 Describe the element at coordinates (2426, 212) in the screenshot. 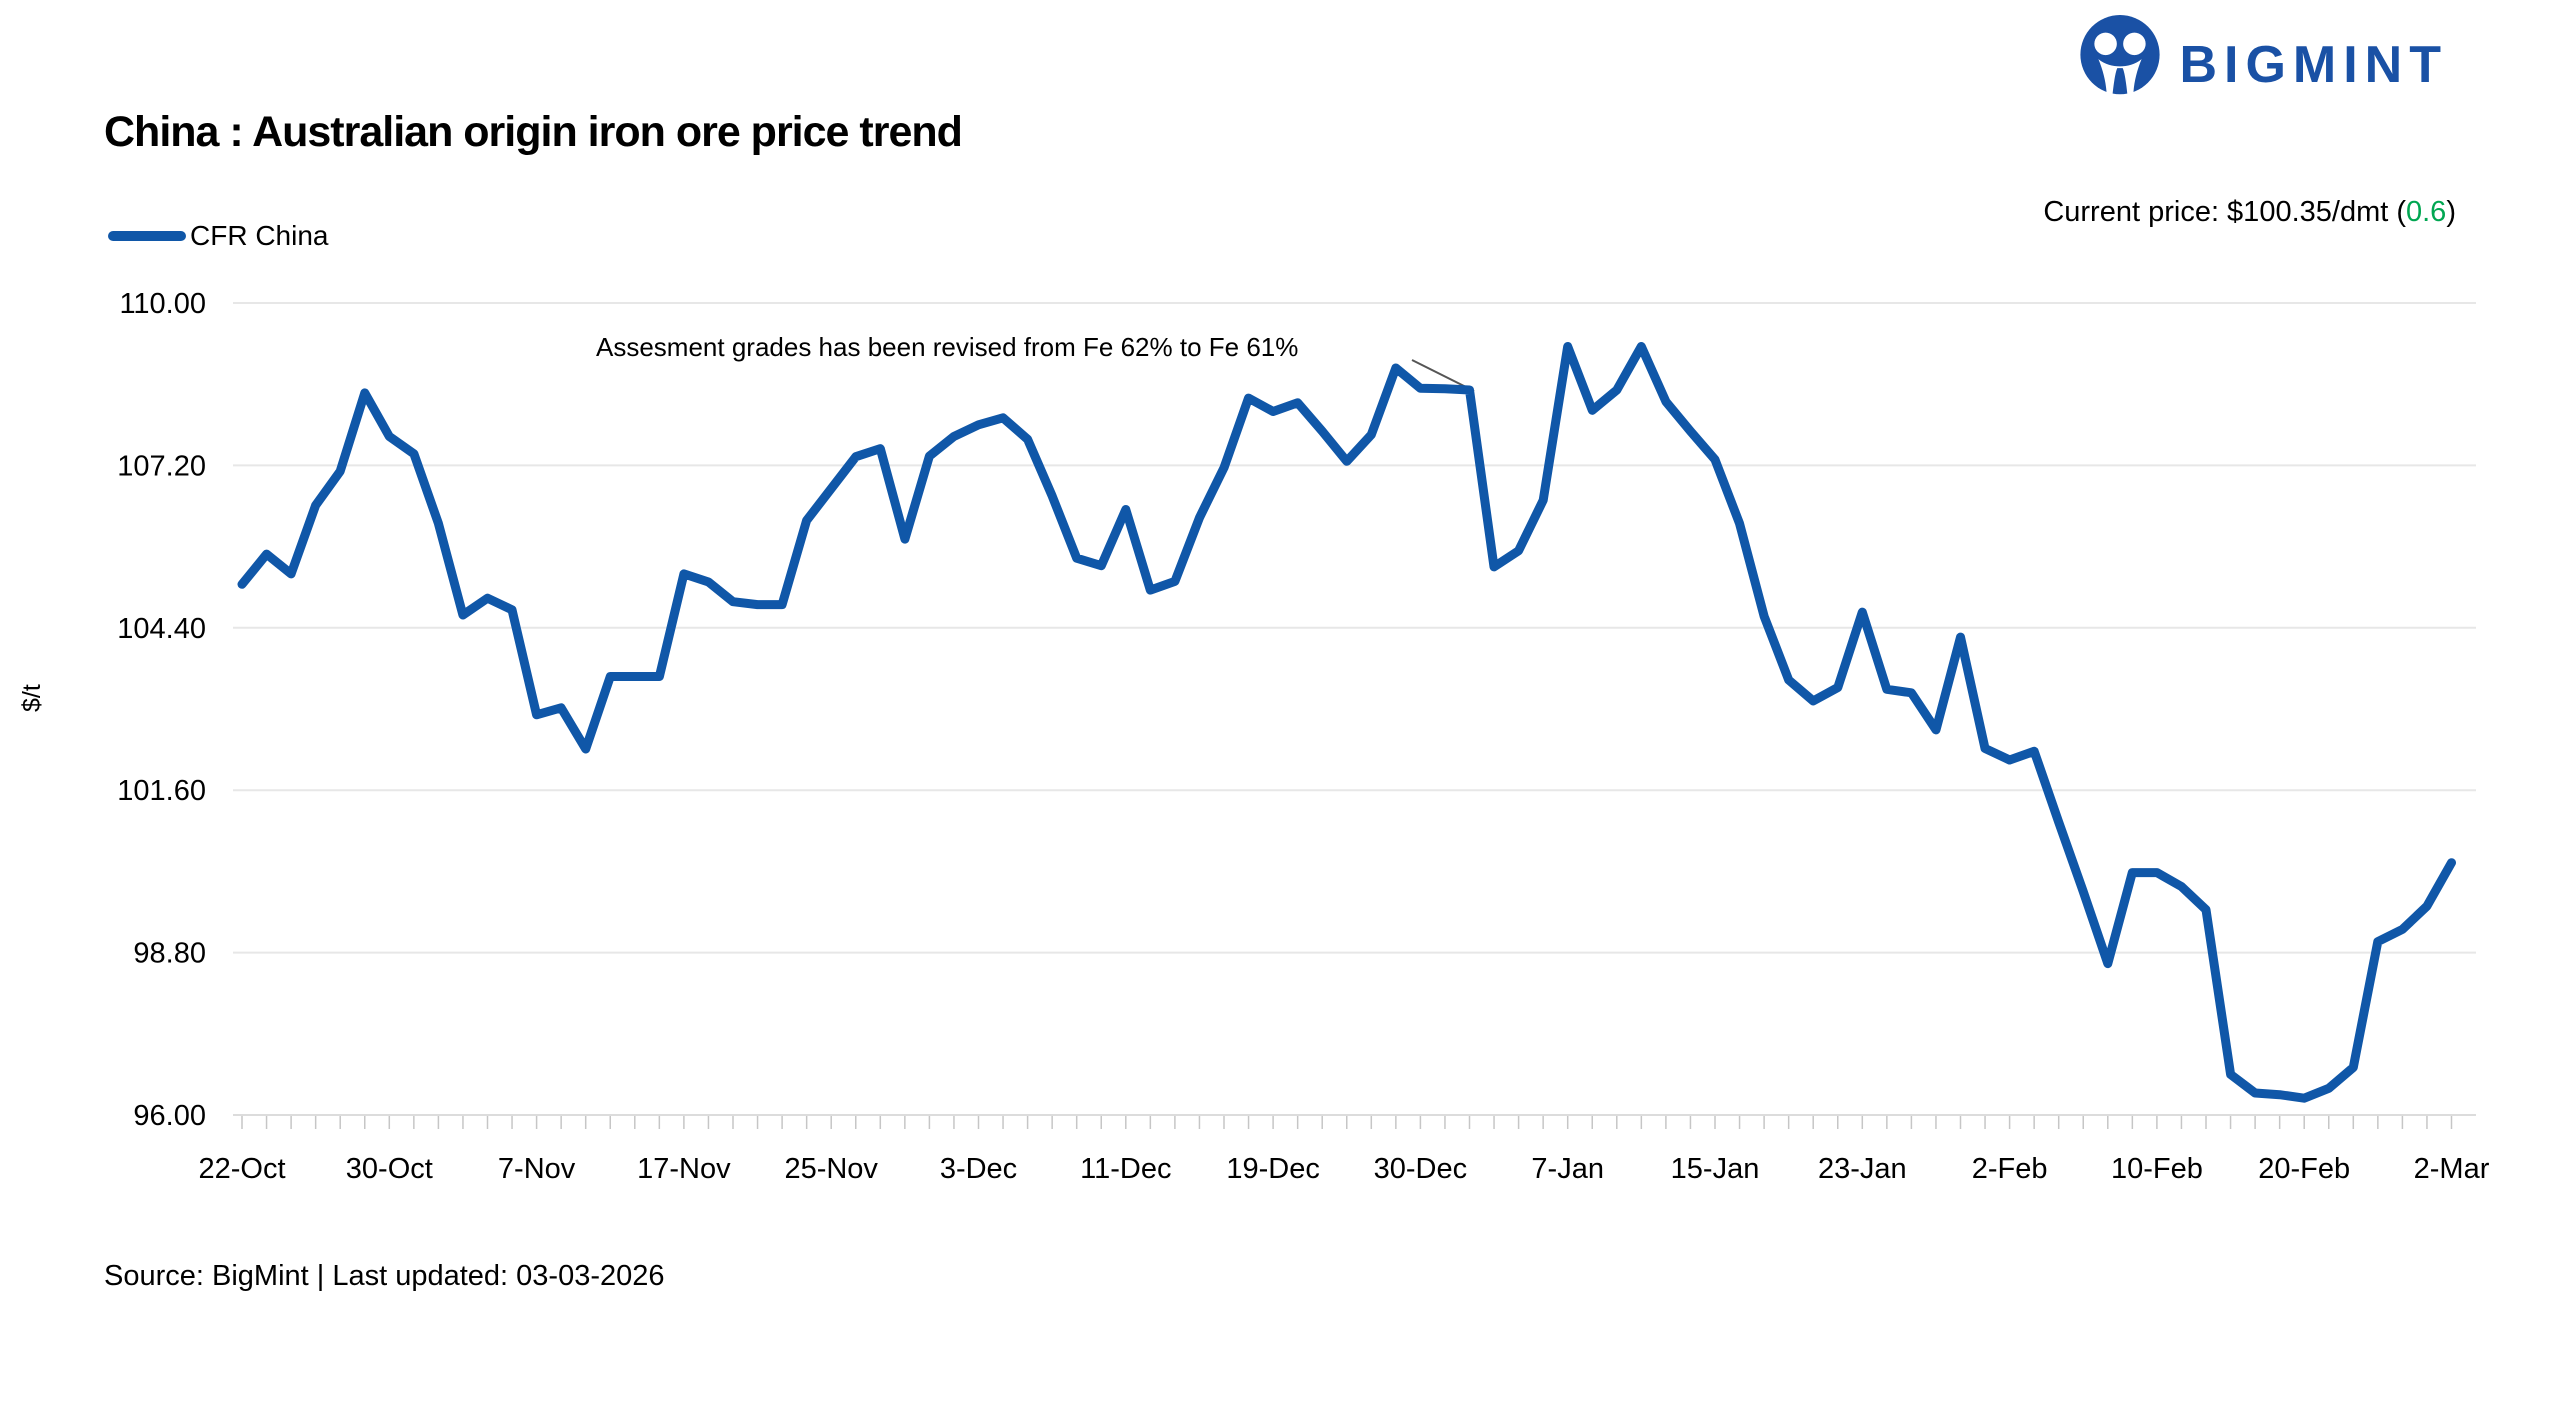

I see `current-price-change: 0.6` at that location.